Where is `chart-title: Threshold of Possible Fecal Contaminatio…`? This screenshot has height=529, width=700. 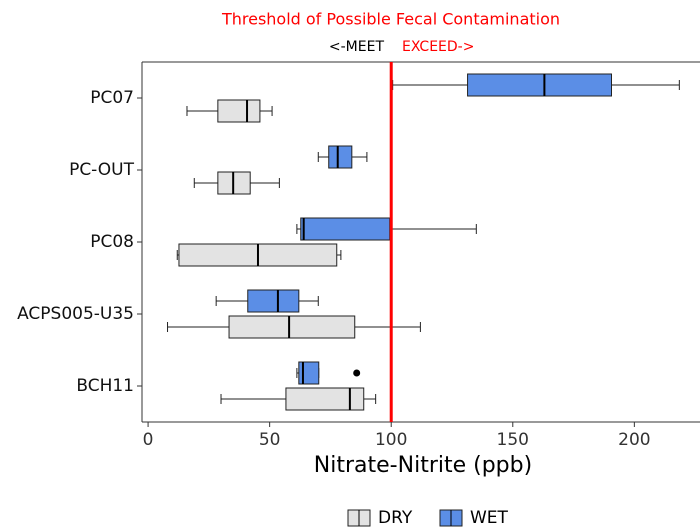 chart-title: Threshold of Possible Fecal Contaminatio… is located at coordinates (390, 19).